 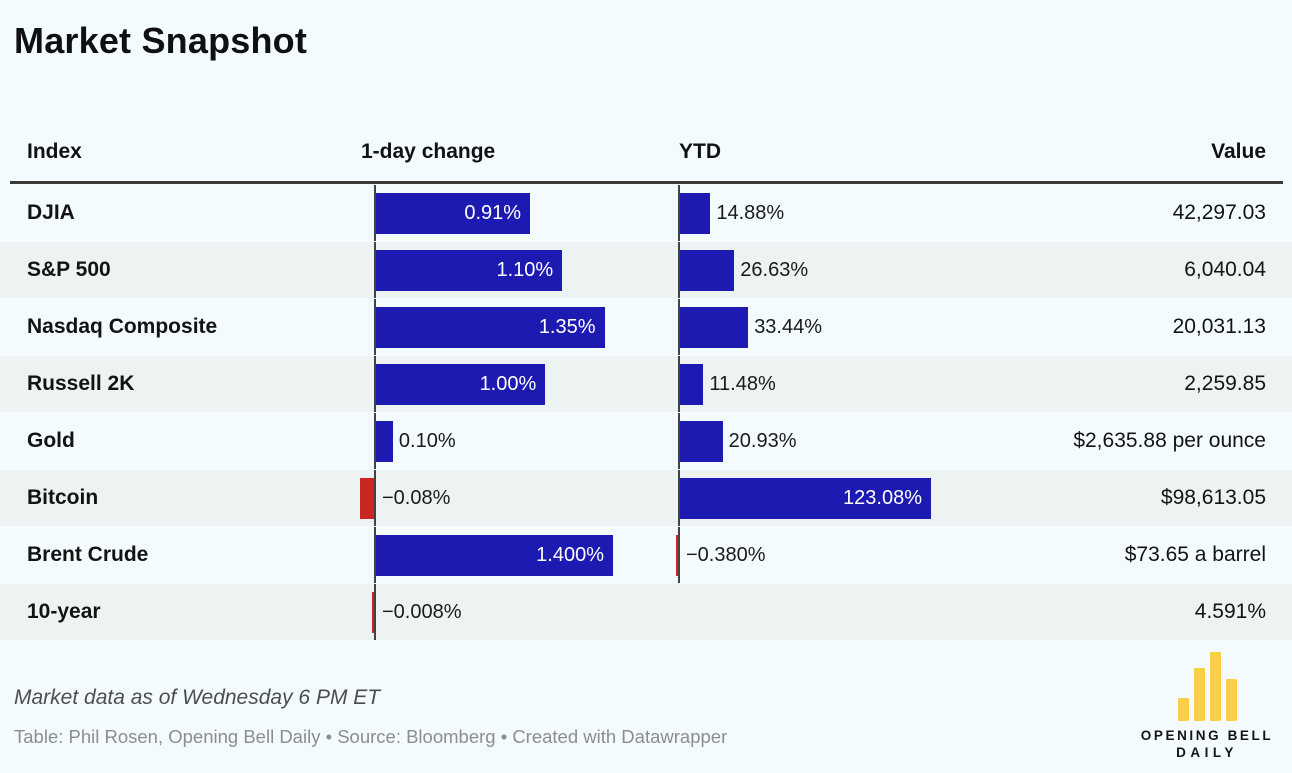 What do you see at coordinates (1169, 440) in the screenshot?
I see `value-cell: $2,635.88 per ounce` at bounding box center [1169, 440].